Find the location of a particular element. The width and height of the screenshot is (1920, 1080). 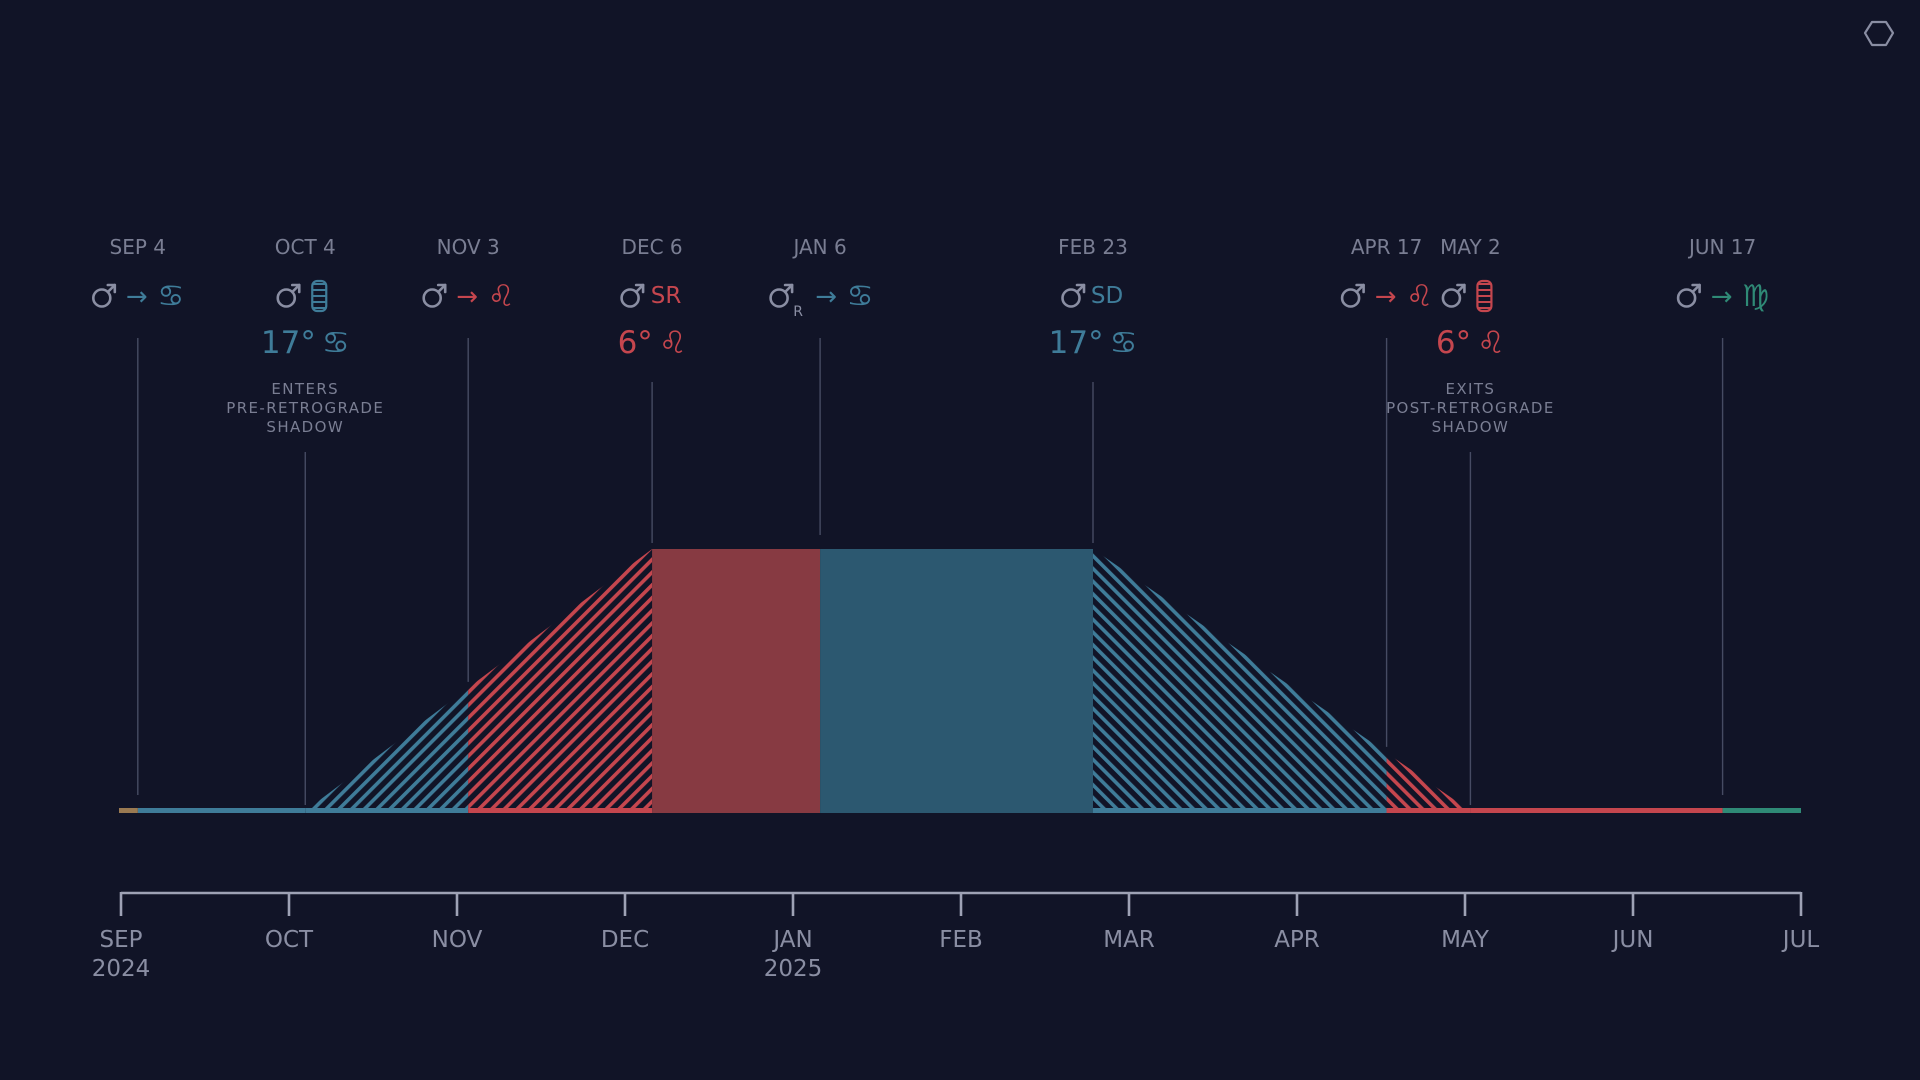

event-date: FEB 23 is located at coordinates (1093, 247).